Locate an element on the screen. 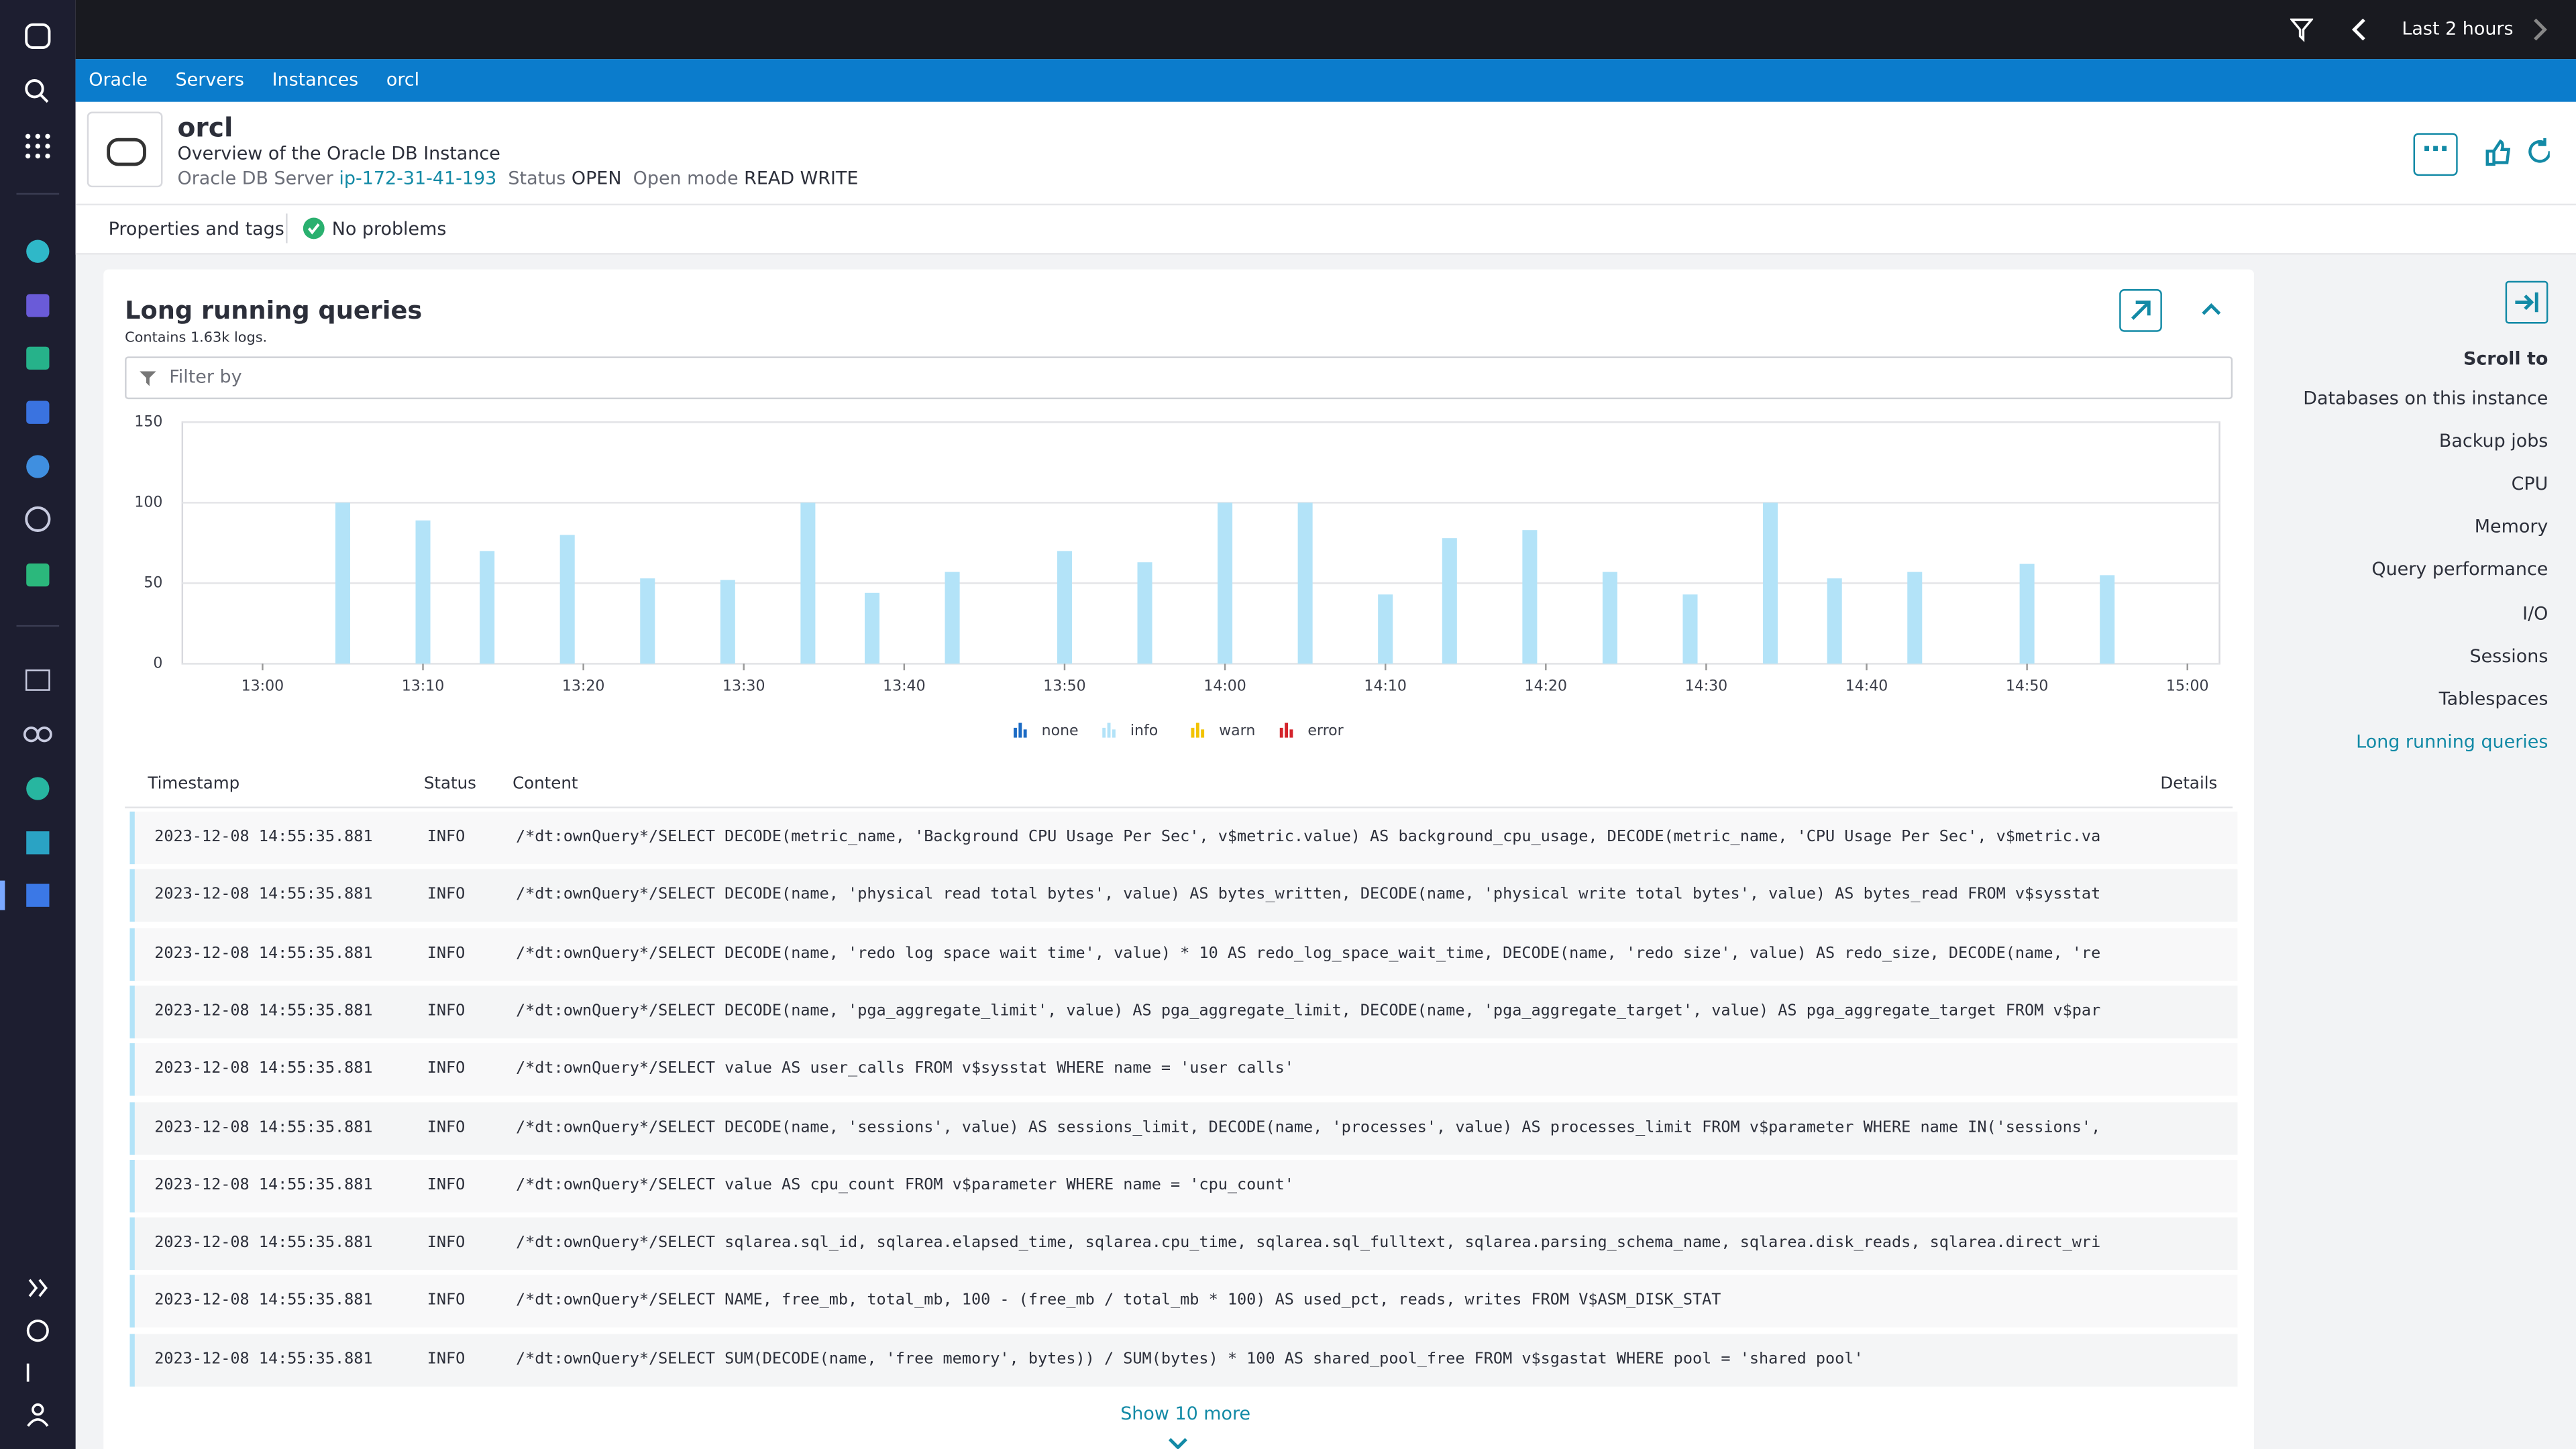 The image size is (2576, 1449). breadcrumb: Oracle is located at coordinates (118, 79).